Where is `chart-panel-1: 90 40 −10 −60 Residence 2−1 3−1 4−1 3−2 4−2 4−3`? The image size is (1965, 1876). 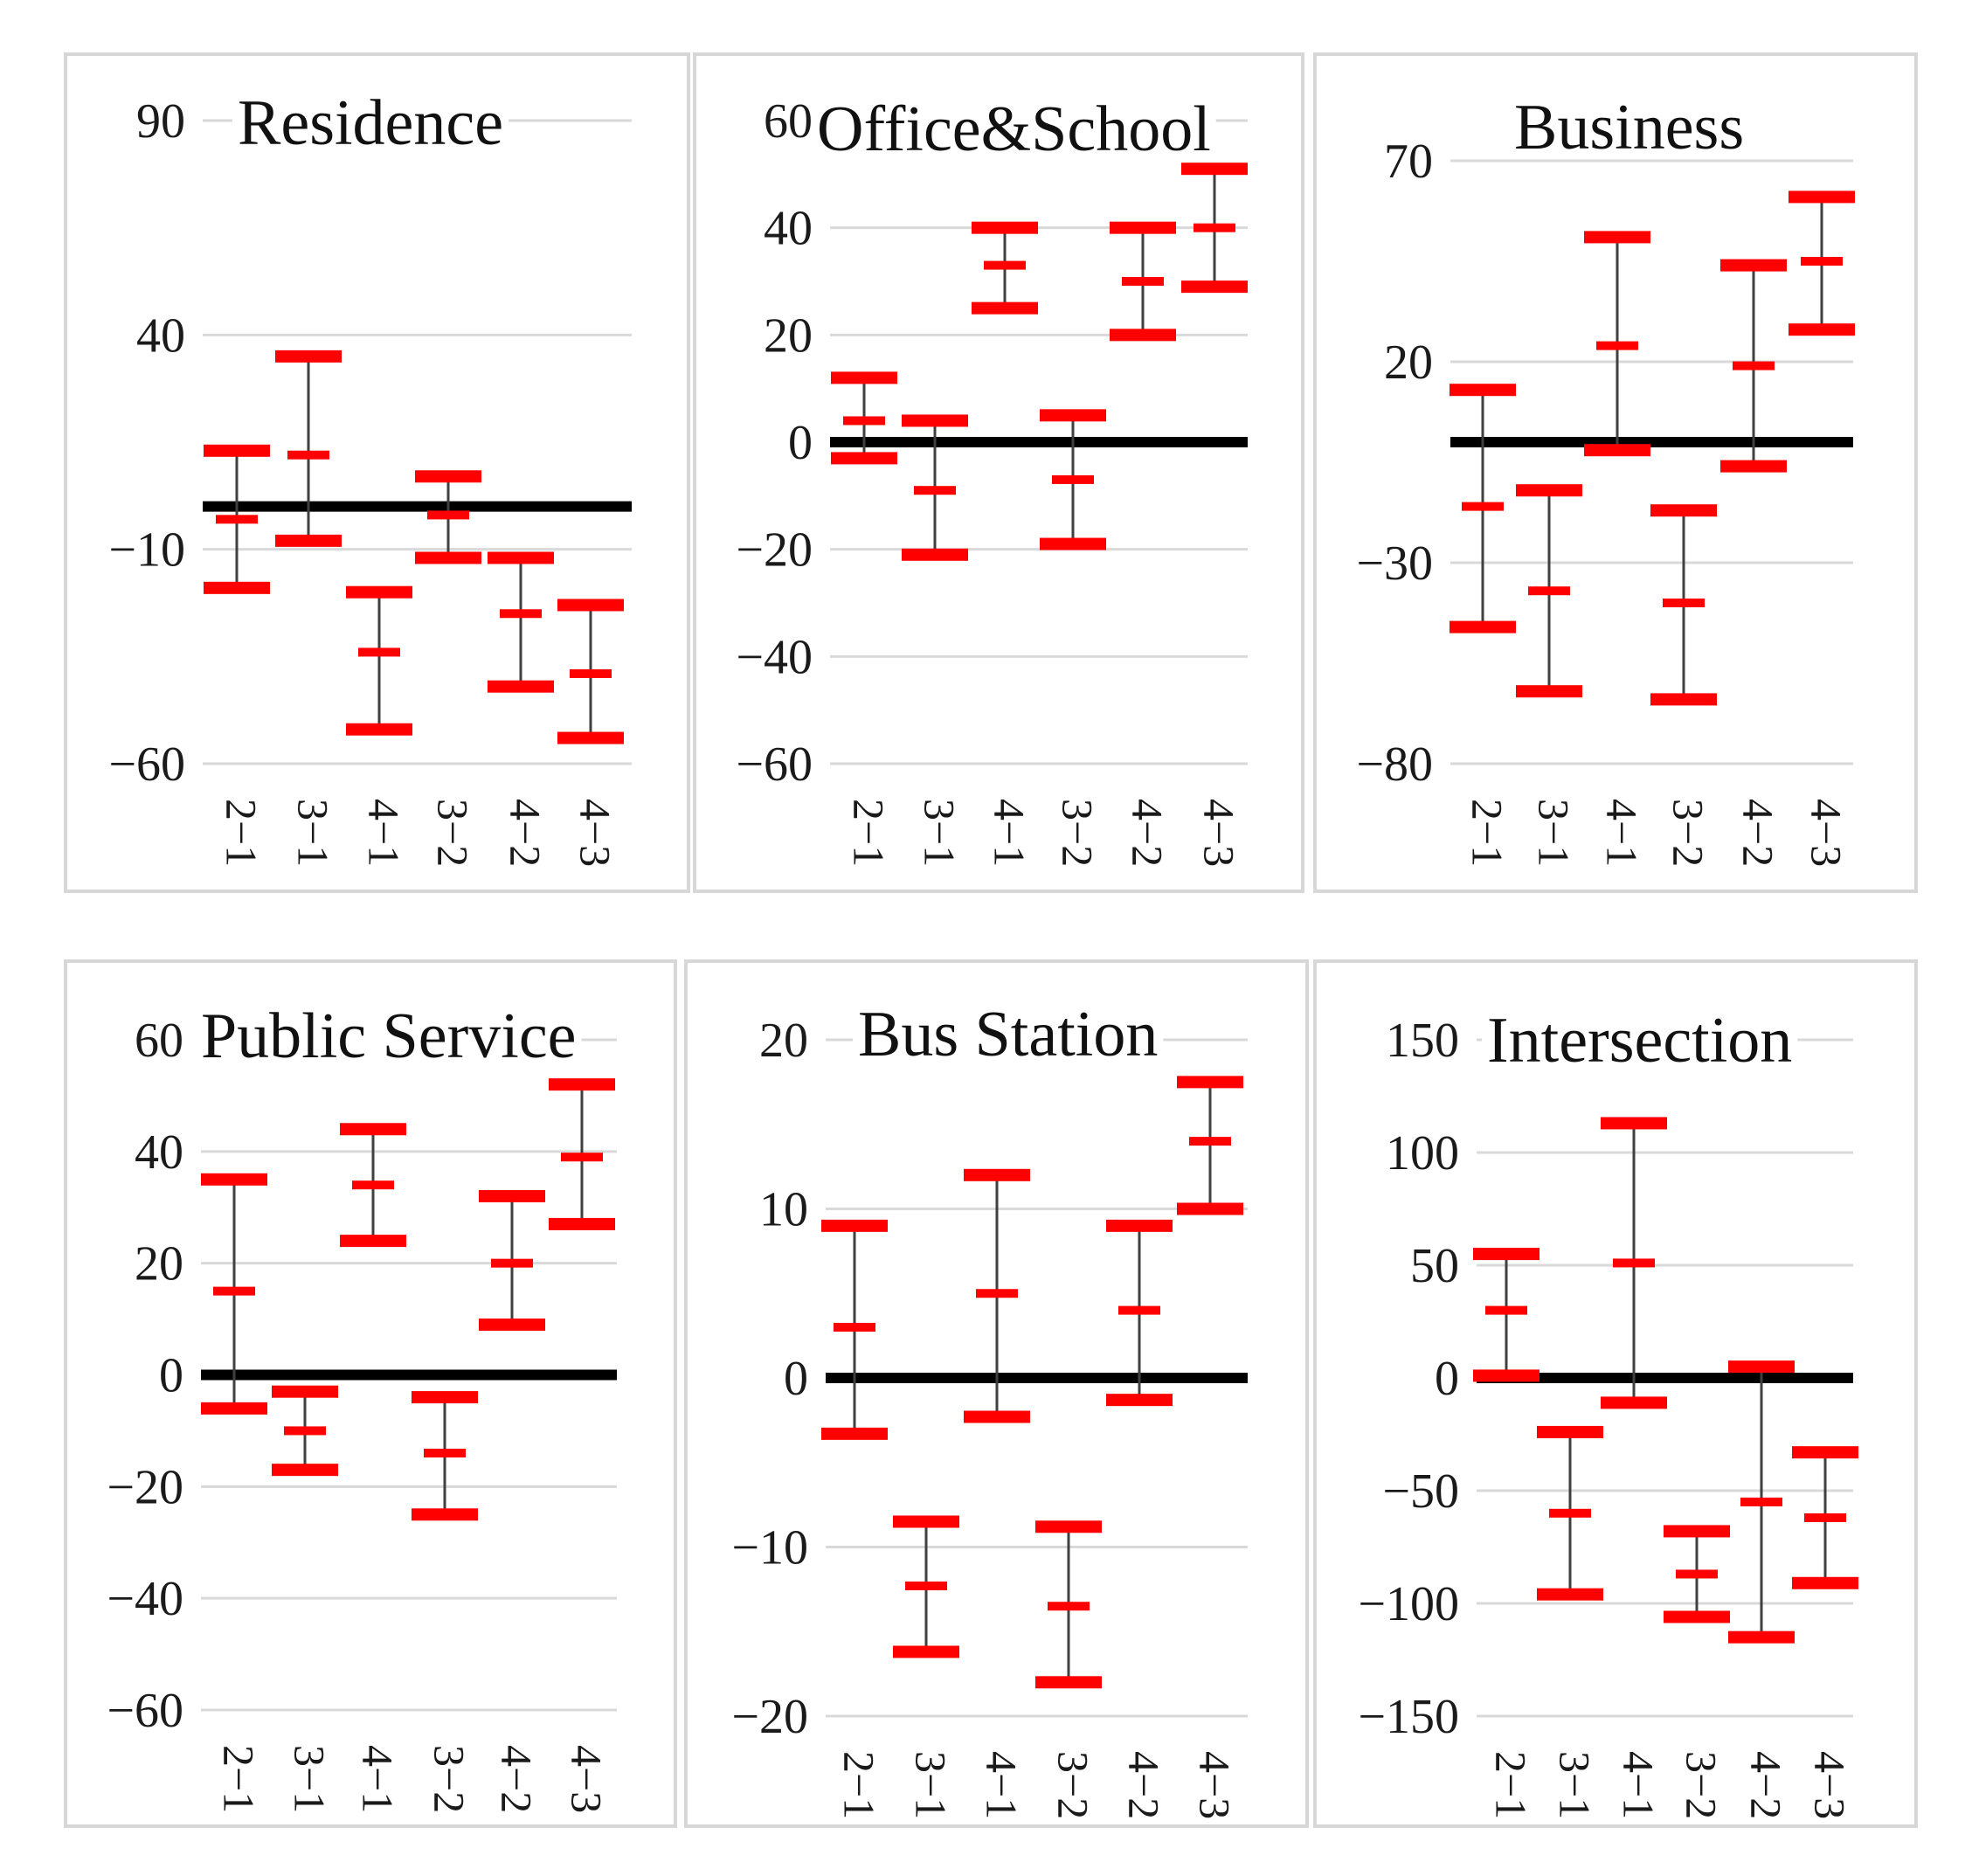
chart-panel-1: 90 40 −10 −60 Residence 2−1 3−1 4−1 3−2 4−2 4−3 is located at coordinates (377, 473).